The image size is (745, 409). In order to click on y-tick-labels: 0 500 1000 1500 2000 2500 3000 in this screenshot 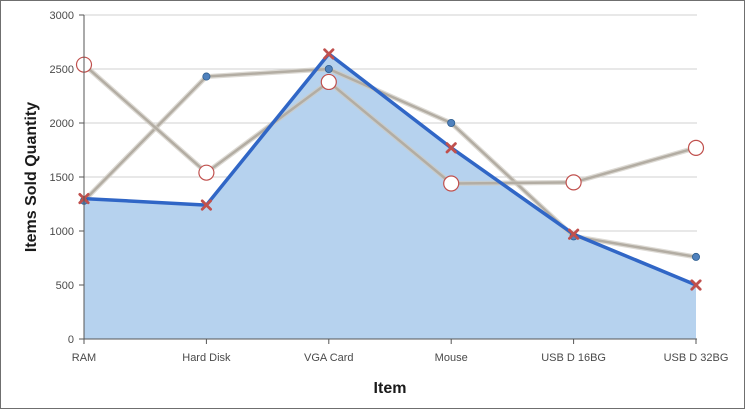, I will do `click(62, 178)`.